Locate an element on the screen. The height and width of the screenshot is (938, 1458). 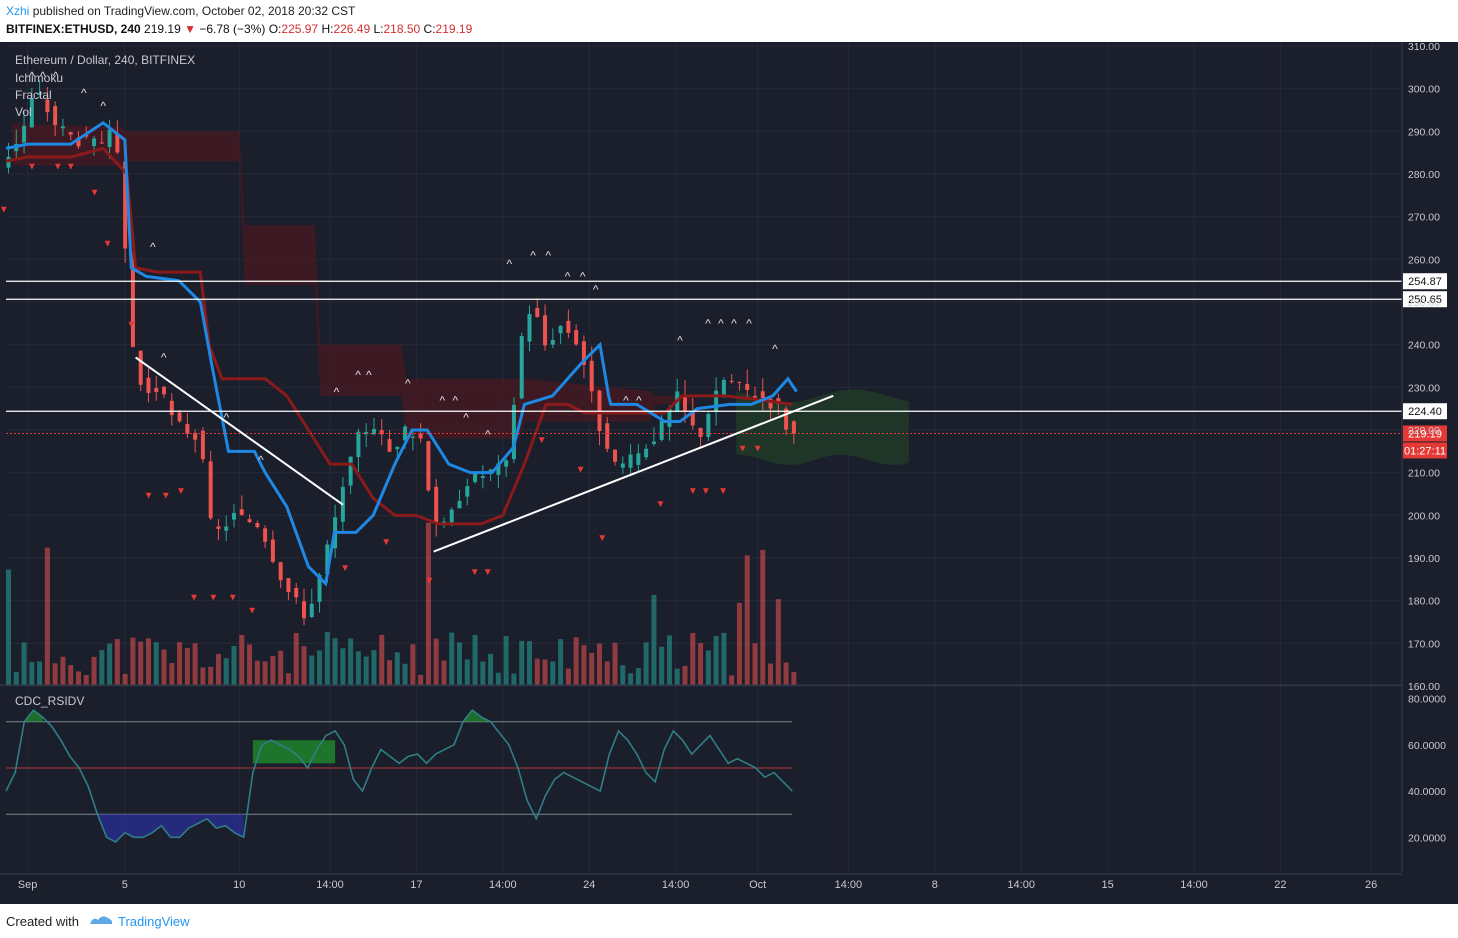
legend-item-ichimoku: Ichimoku is located at coordinates (39, 78).